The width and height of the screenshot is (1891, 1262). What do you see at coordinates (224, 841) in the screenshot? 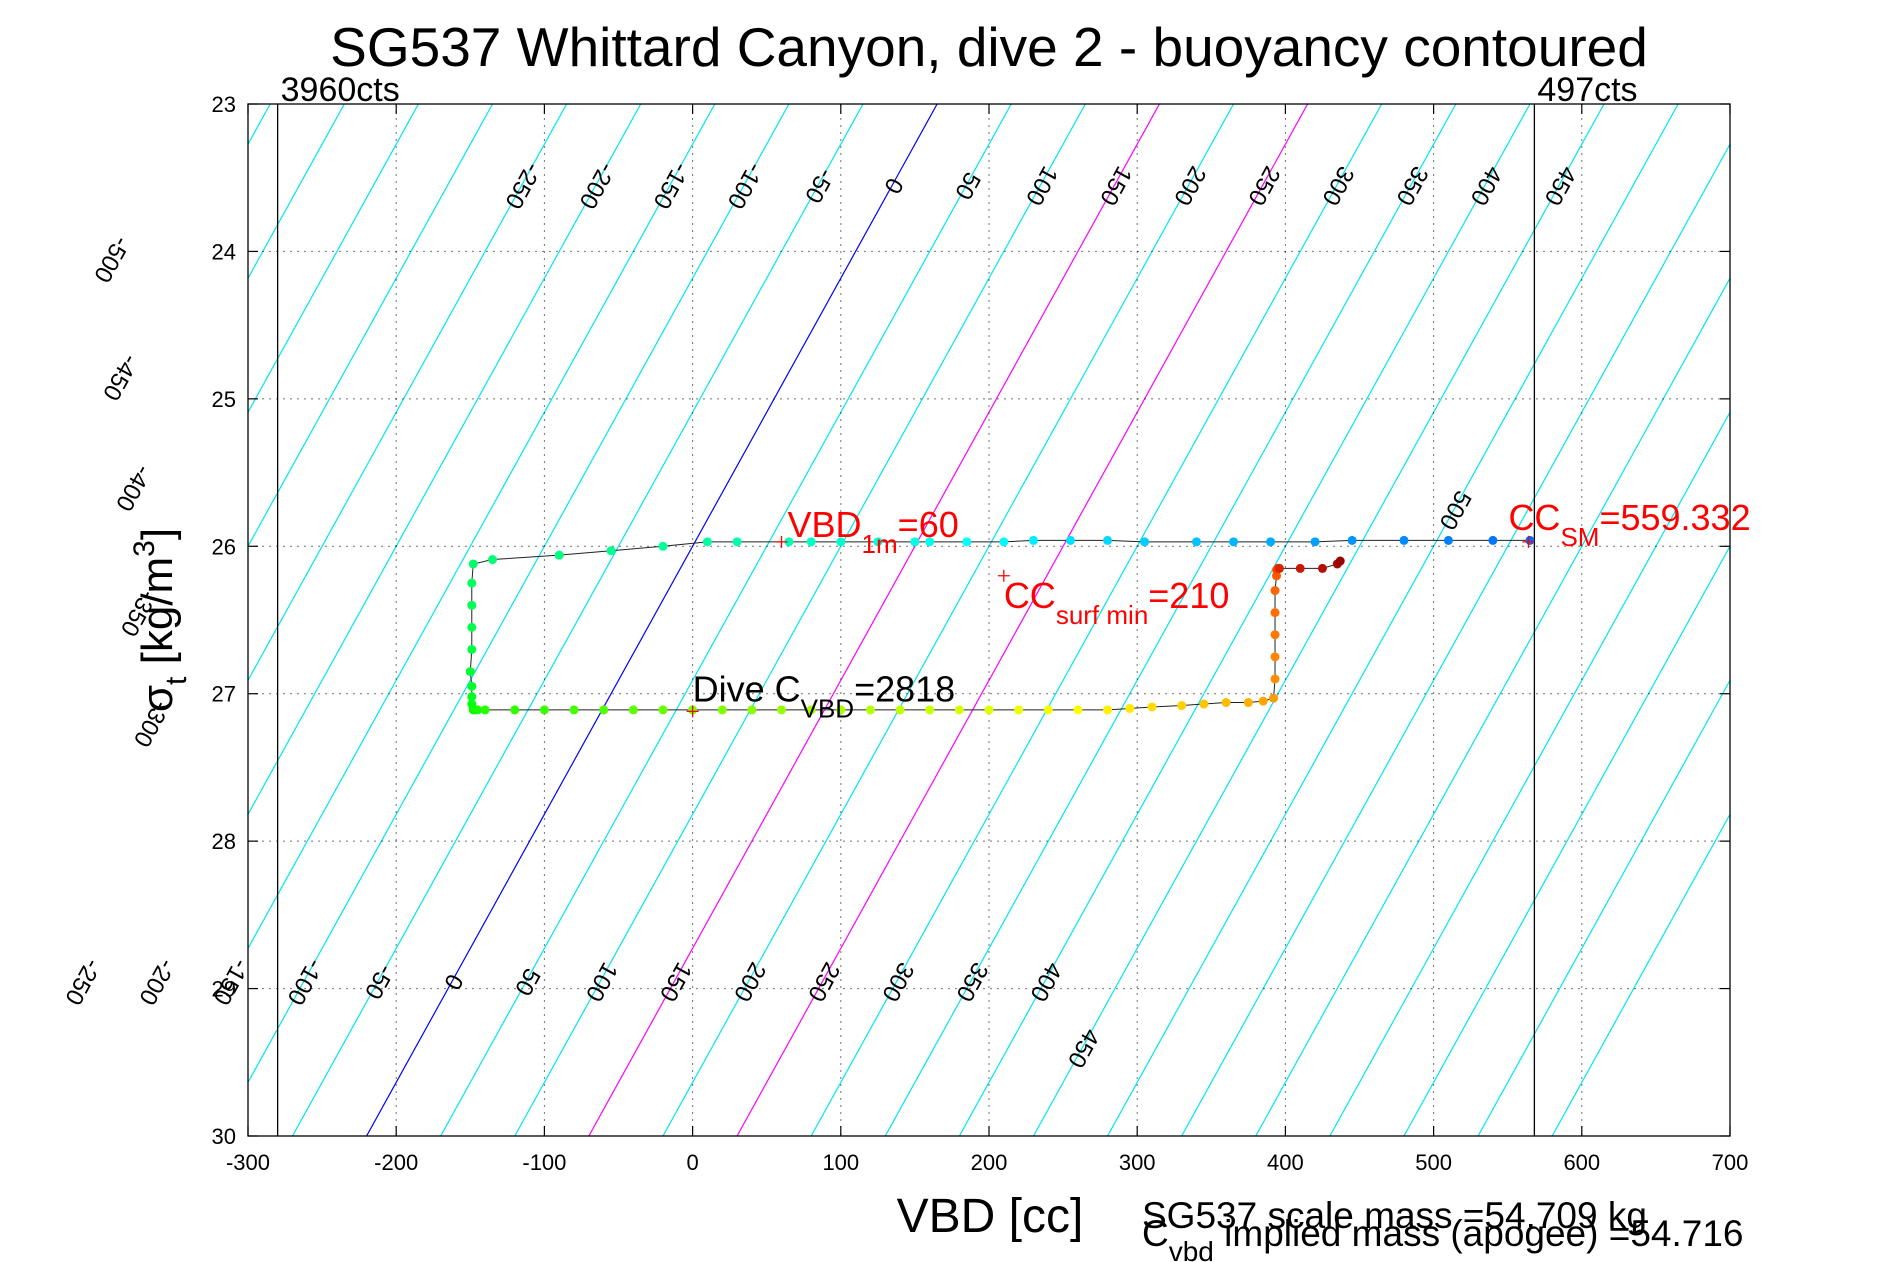
I see `y-tick-label: 28` at bounding box center [224, 841].